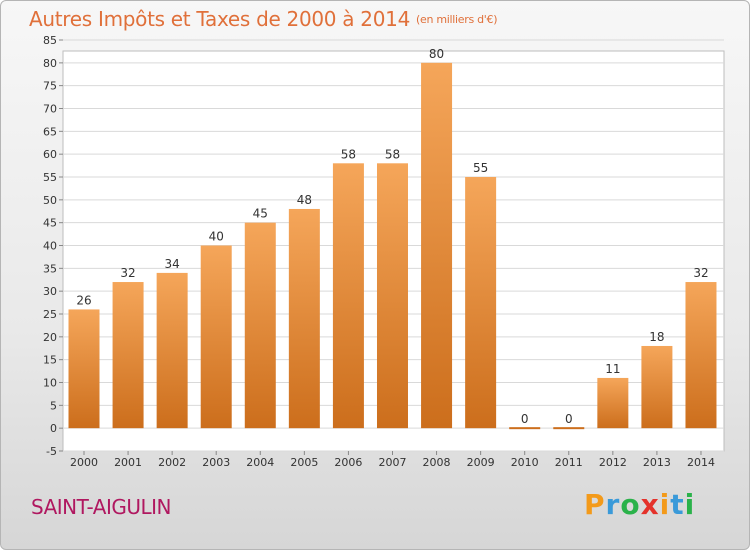 Image resolution: width=750 pixels, height=550 pixels. Describe the element at coordinates (51, 451) in the screenshot. I see `y-tick-label: -5` at that location.